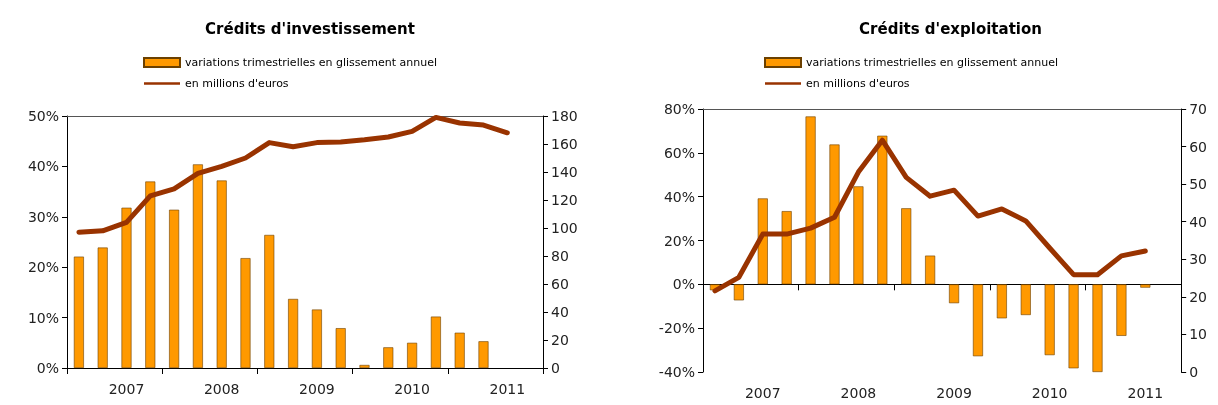 The image size is (1218, 405). Describe the element at coordinates (564, 144) in the screenshot. I see `y2-tick-label: 160` at that location.